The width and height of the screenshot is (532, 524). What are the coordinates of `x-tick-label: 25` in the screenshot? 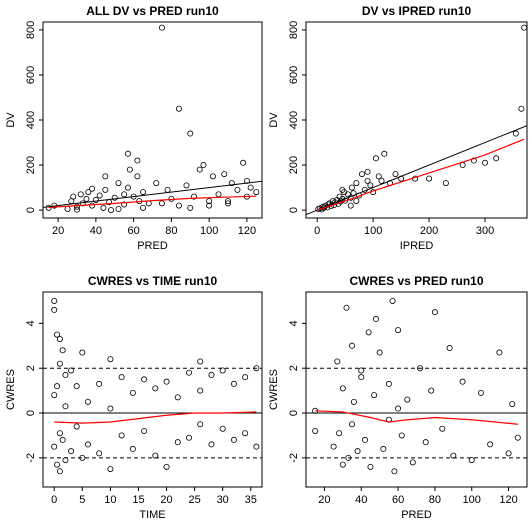 It's located at (194, 500).